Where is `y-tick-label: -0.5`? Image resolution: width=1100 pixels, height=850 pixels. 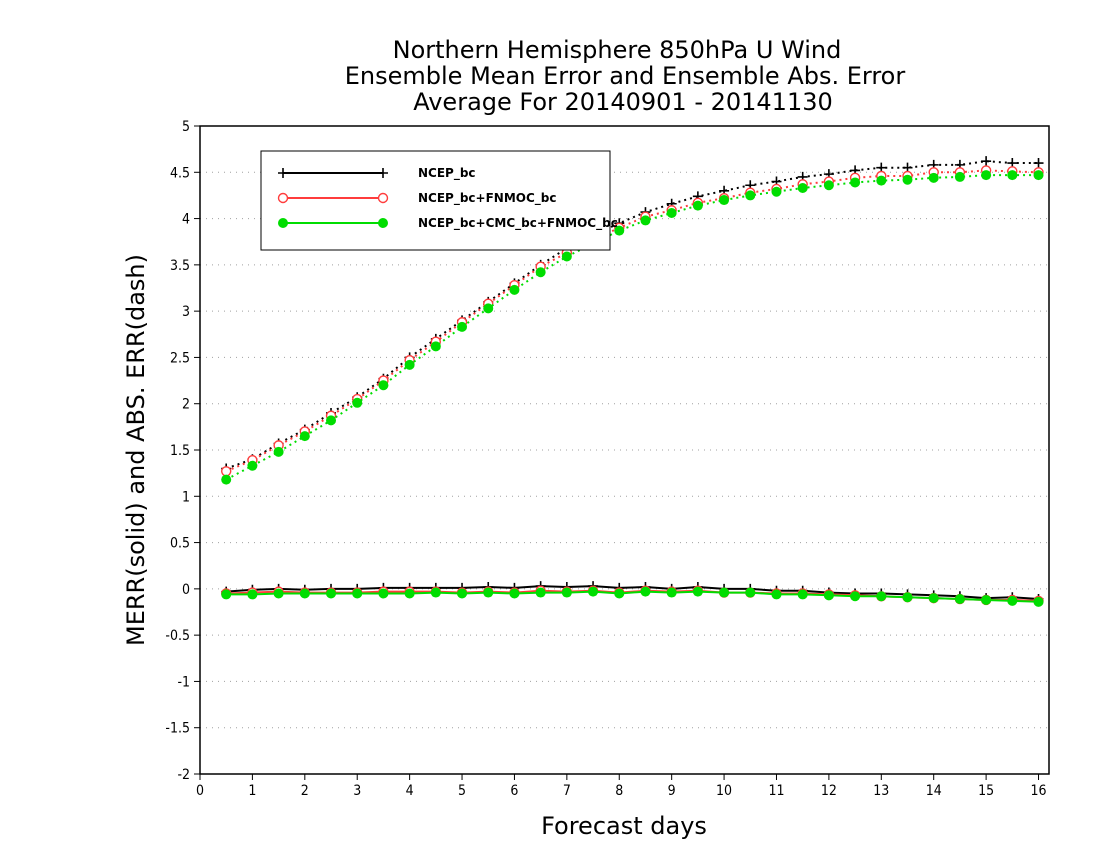 y-tick-label: -0.5 is located at coordinates (177, 636).